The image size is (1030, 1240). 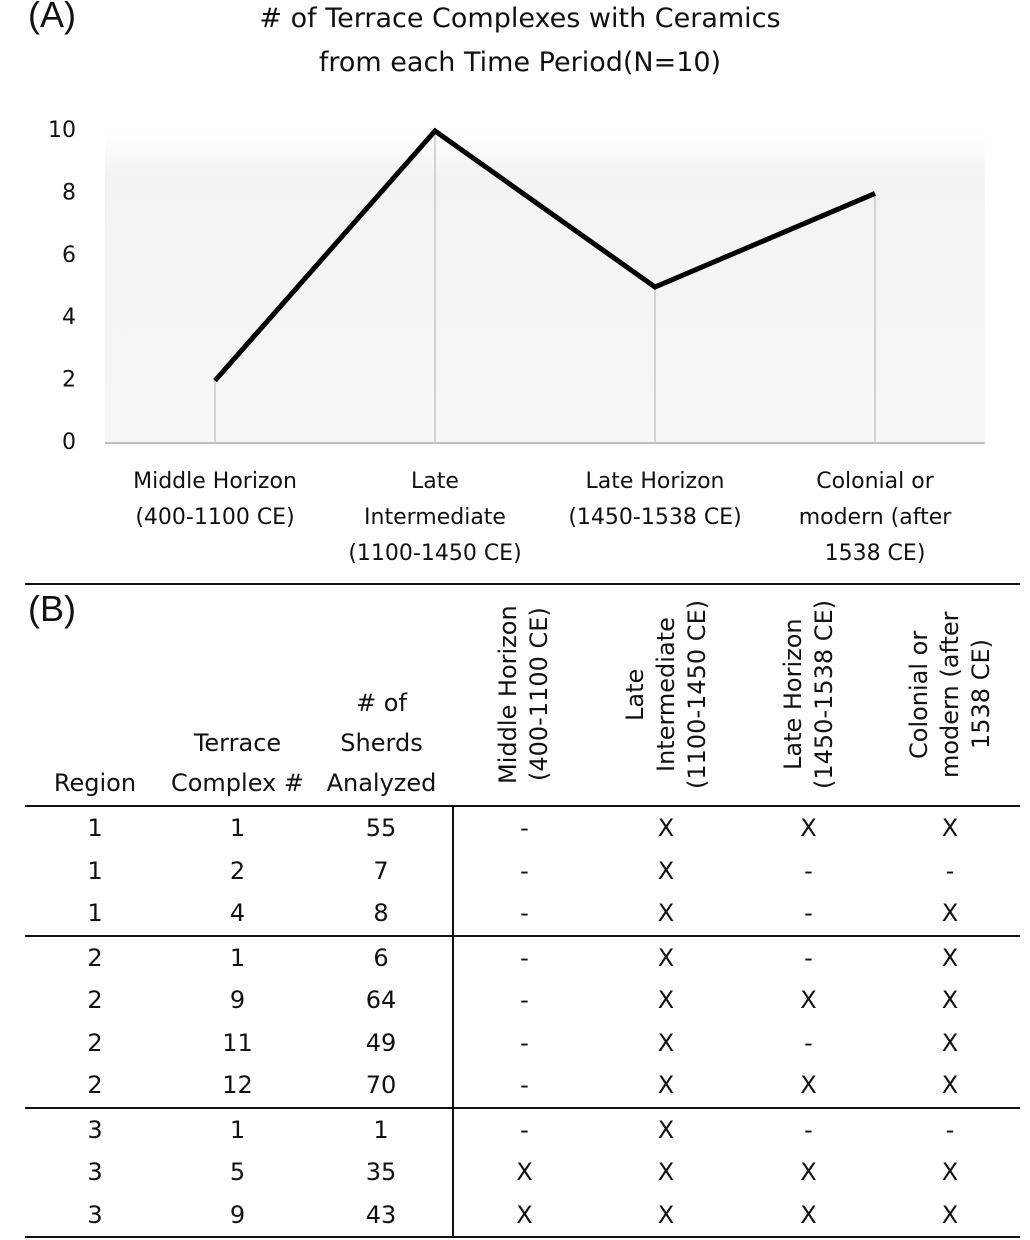 What do you see at coordinates (215, 499) in the screenshot?
I see `x-tick-label: Middle Horizon (400-1100 CE)` at bounding box center [215, 499].